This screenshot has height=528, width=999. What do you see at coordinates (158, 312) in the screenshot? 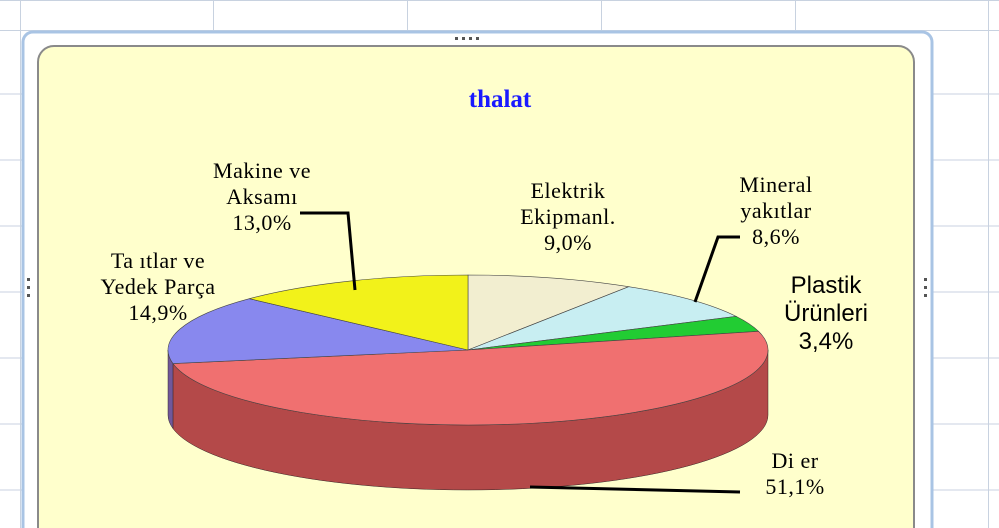
I see `value-label: 14,9%` at bounding box center [158, 312].